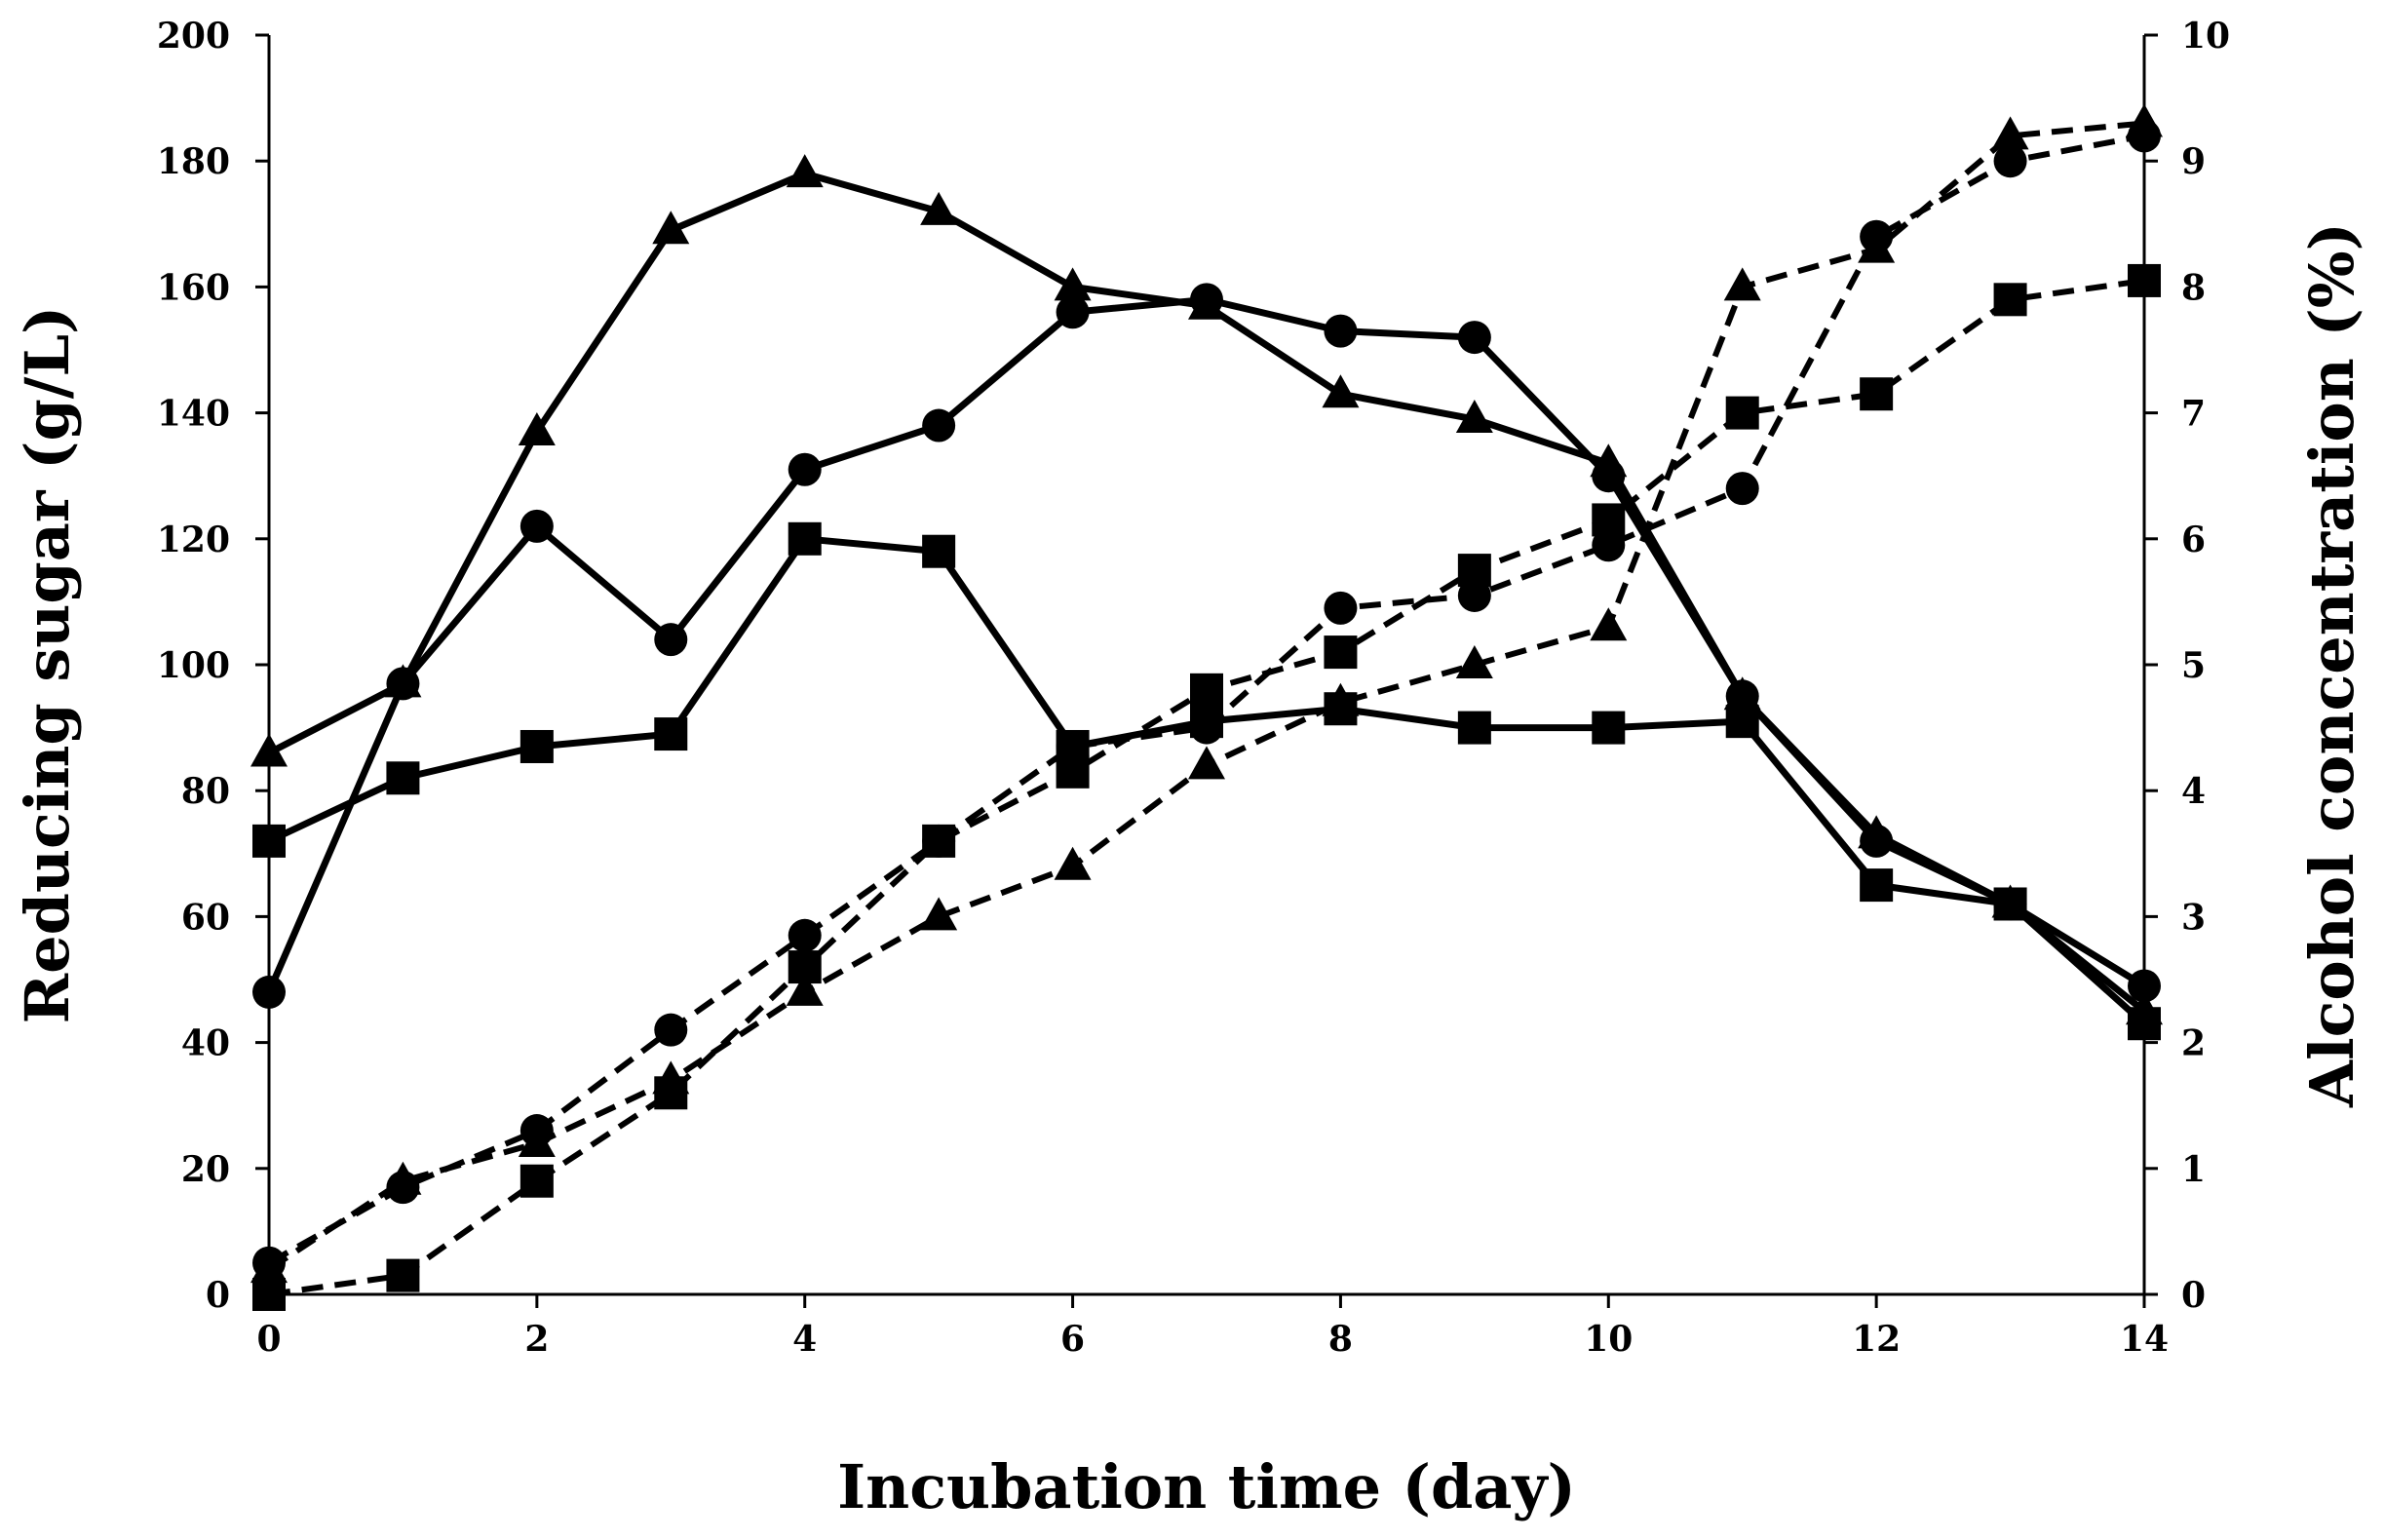 This screenshot has width=2384, height=1540. Describe the element at coordinates (2193, 1169) in the screenshot. I see `y2-tick-label: 1` at that location.